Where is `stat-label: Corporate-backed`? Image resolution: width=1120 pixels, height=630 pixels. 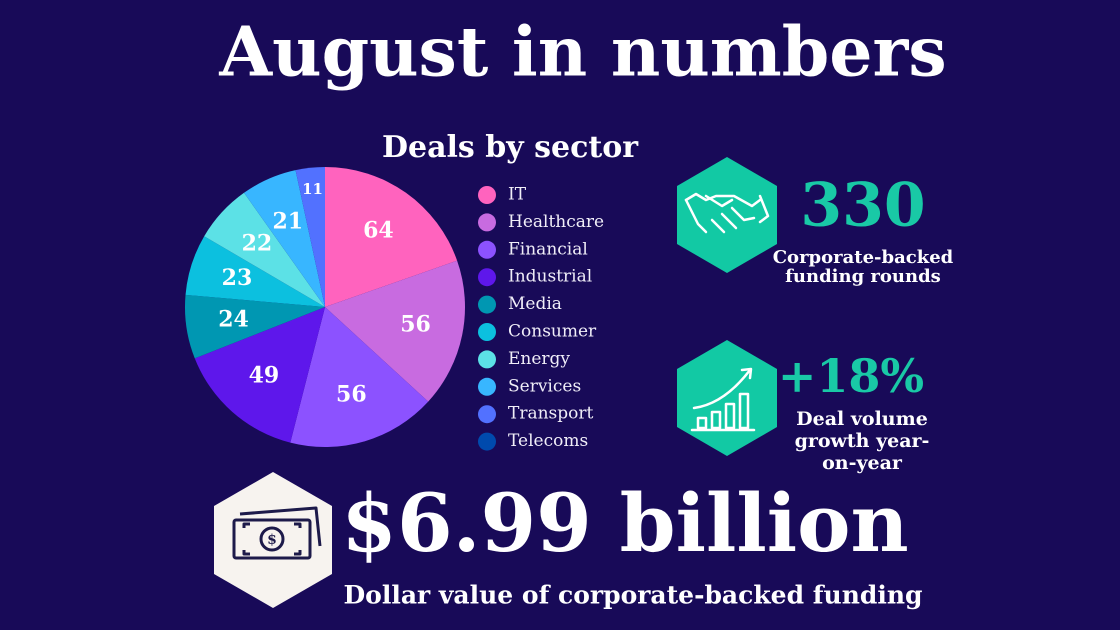
stat-label: Corporate-backed is located at coordinates (863, 257).